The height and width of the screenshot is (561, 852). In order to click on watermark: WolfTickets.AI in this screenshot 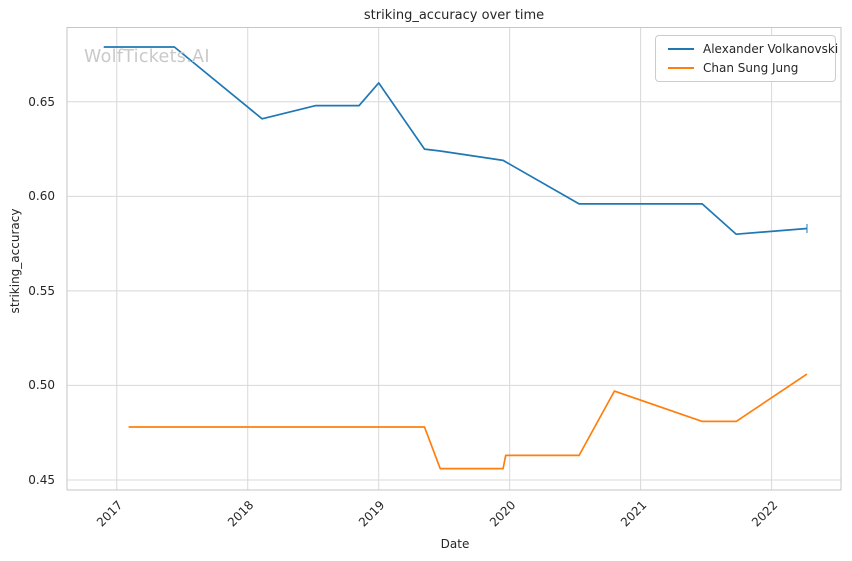, I will do `click(147, 57)`.